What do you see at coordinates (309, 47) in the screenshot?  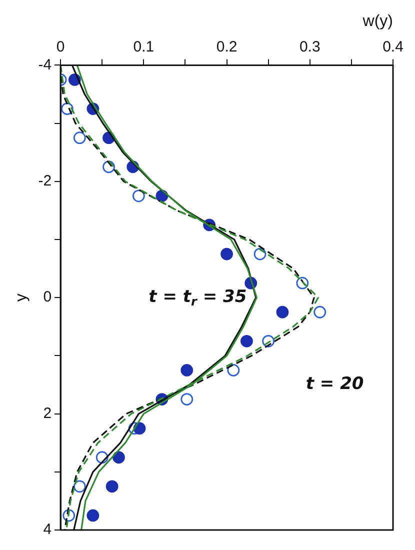 I see `x-tick-label: 0.3` at bounding box center [309, 47].